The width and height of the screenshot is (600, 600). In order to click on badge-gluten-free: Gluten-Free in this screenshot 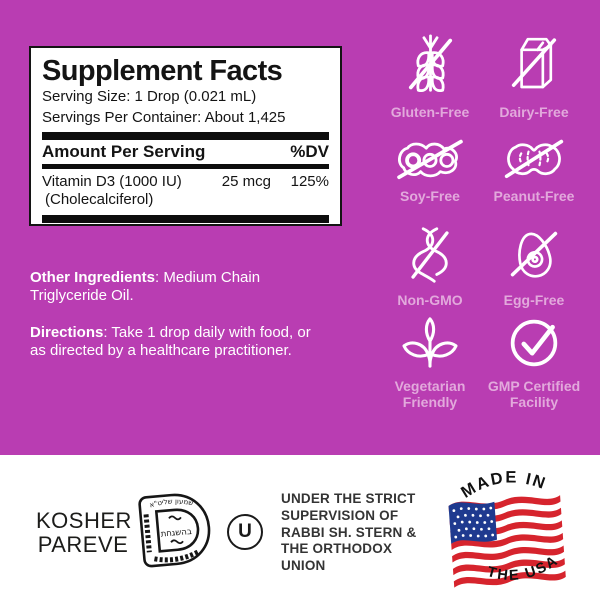, I will do `click(430, 80)`.